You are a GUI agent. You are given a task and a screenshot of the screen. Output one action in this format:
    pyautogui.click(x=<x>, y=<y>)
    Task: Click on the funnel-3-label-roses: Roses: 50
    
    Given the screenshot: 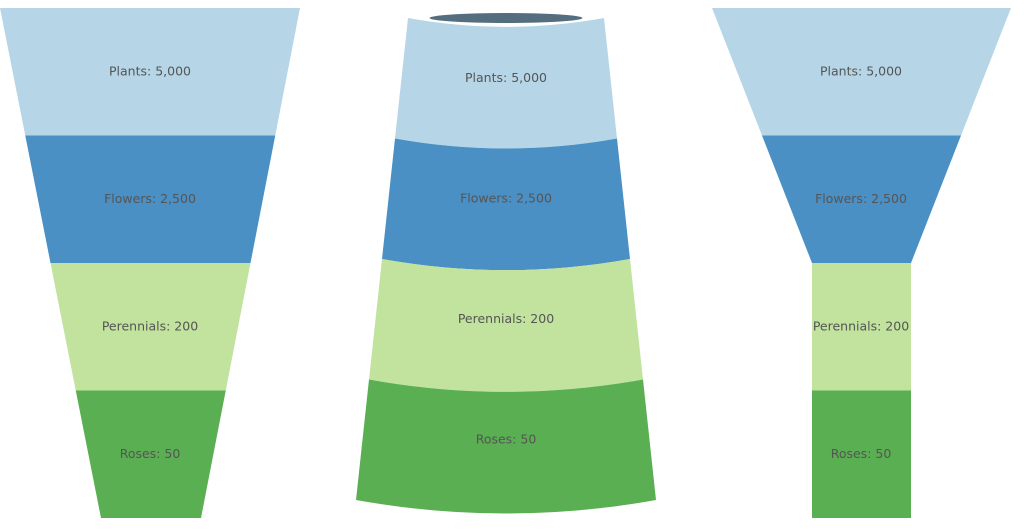 What is the action you would take?
    pyautogui.click(x=861, y=453)
    